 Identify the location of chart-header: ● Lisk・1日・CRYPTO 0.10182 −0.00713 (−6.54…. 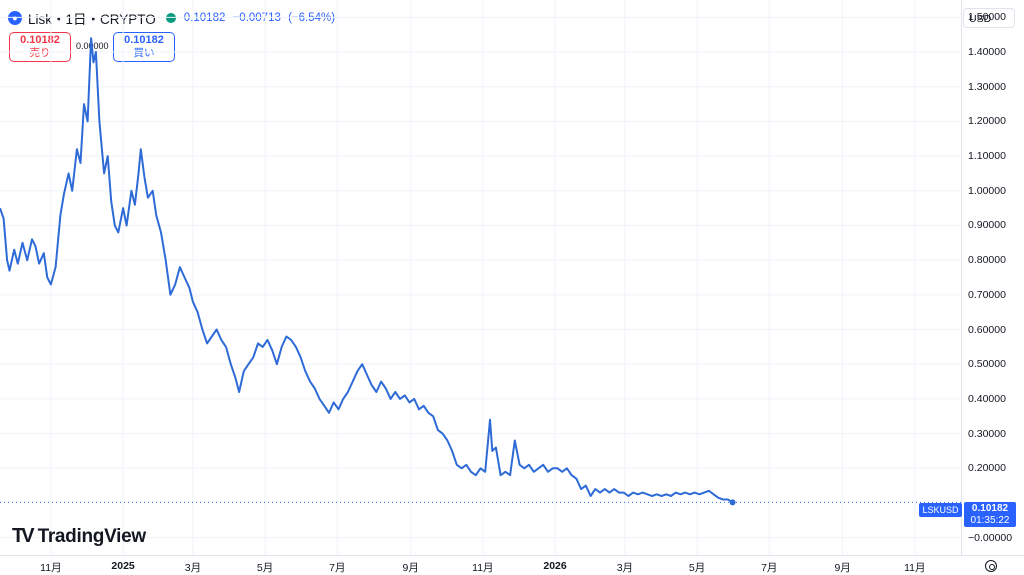
(173, 18).